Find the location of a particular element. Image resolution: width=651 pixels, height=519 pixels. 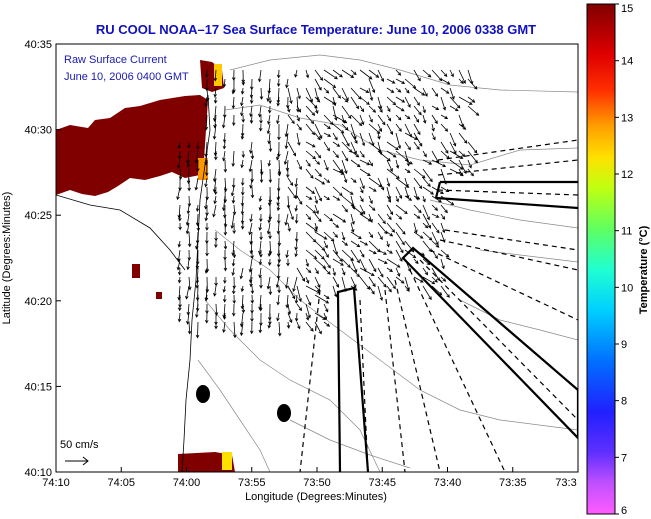

colorbar-tick-label: 11 is located at coordinates (626, 232).